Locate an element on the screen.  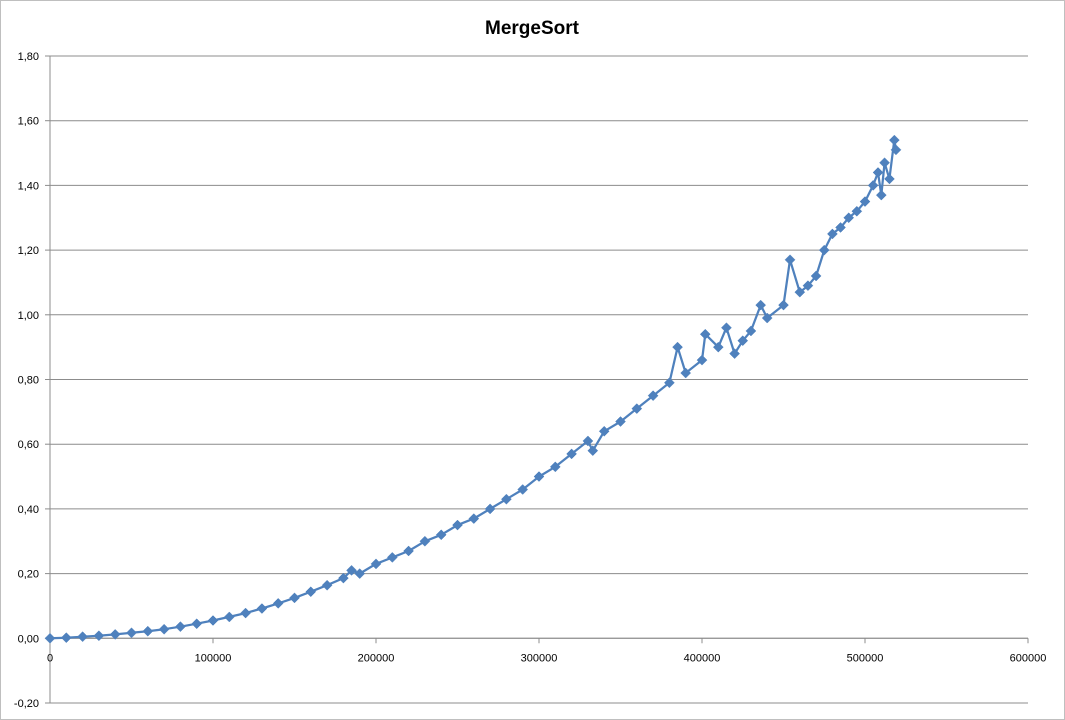
y-tick-label: 0,00 is located at coordinates (28, 639).